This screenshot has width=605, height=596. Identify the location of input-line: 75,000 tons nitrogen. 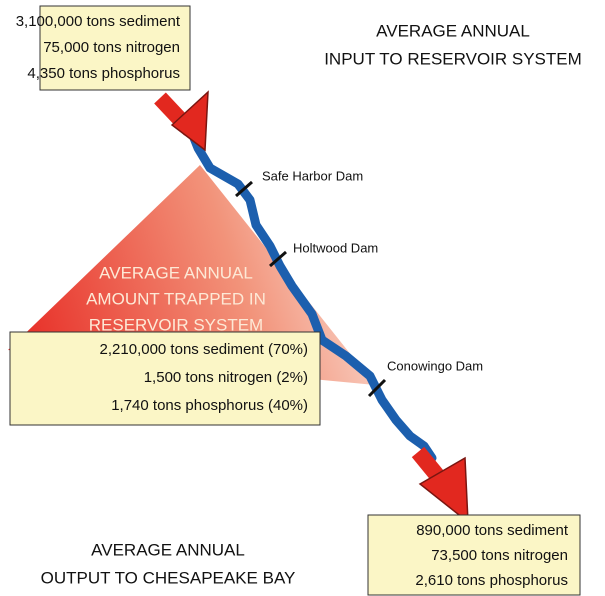
(111, 47).